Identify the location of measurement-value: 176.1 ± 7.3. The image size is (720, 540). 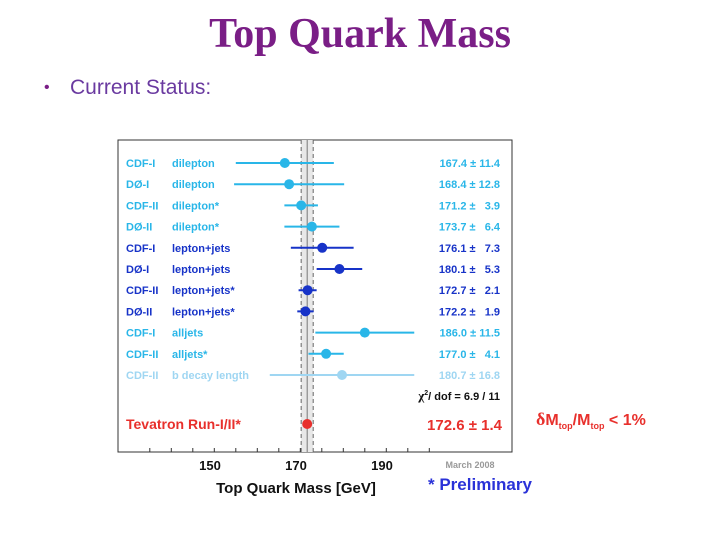
(469, 249).